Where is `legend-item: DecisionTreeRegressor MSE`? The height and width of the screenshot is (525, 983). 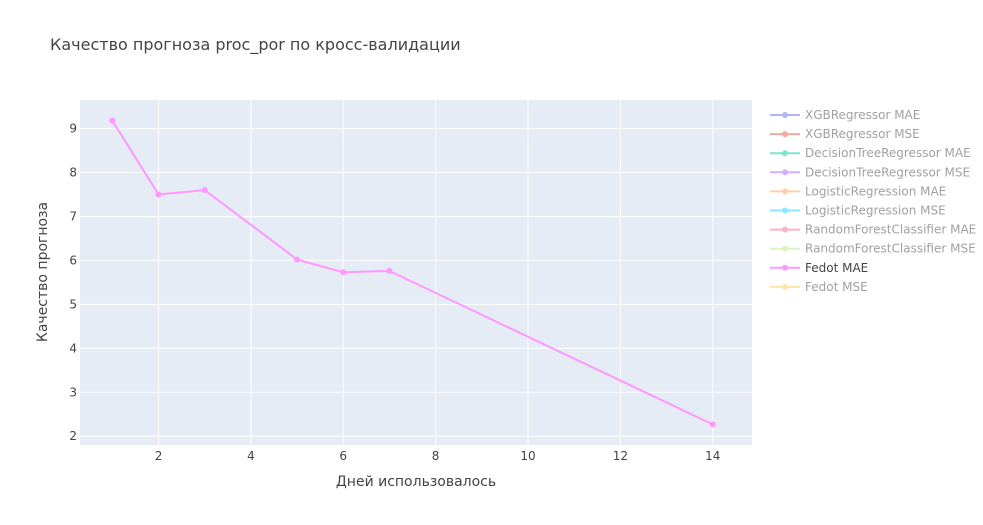
legend-item: DecisionTreeRegressor MSE is located at coordinates (870, 172).